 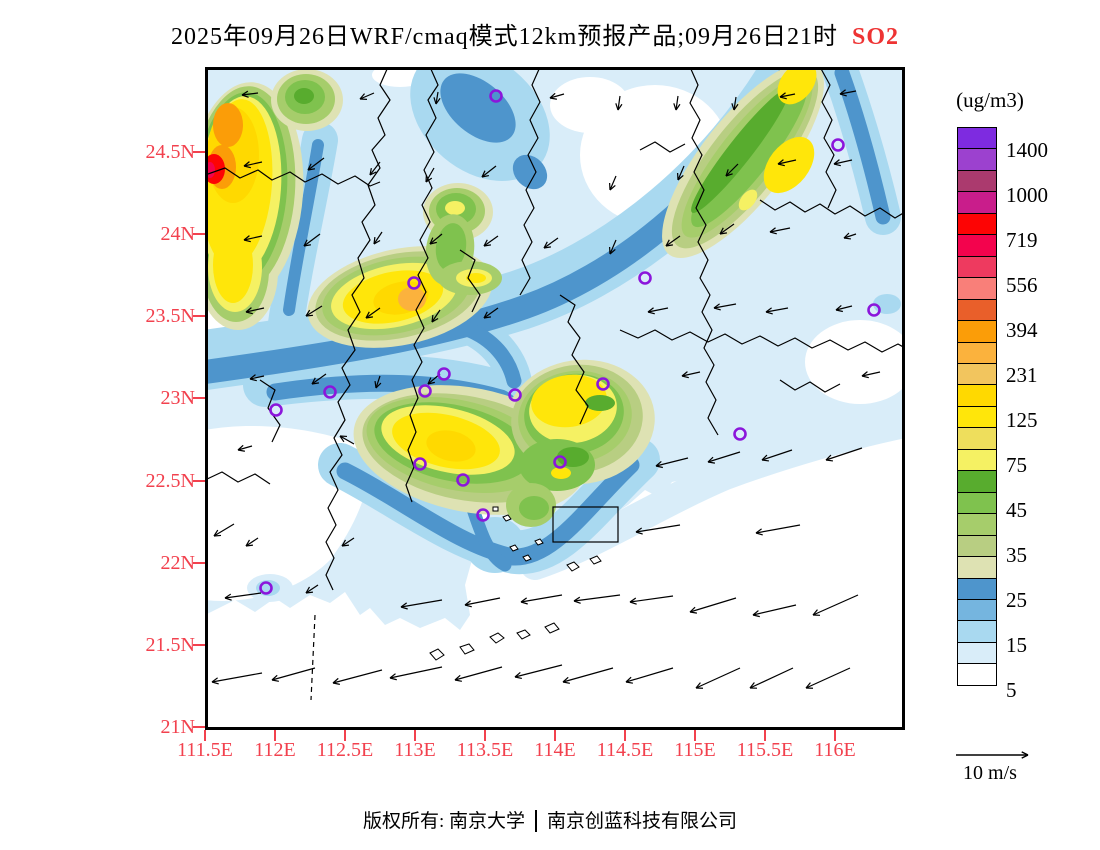 I want to click on lon-tick-label: 113.5E, so click(x=485, y=750).